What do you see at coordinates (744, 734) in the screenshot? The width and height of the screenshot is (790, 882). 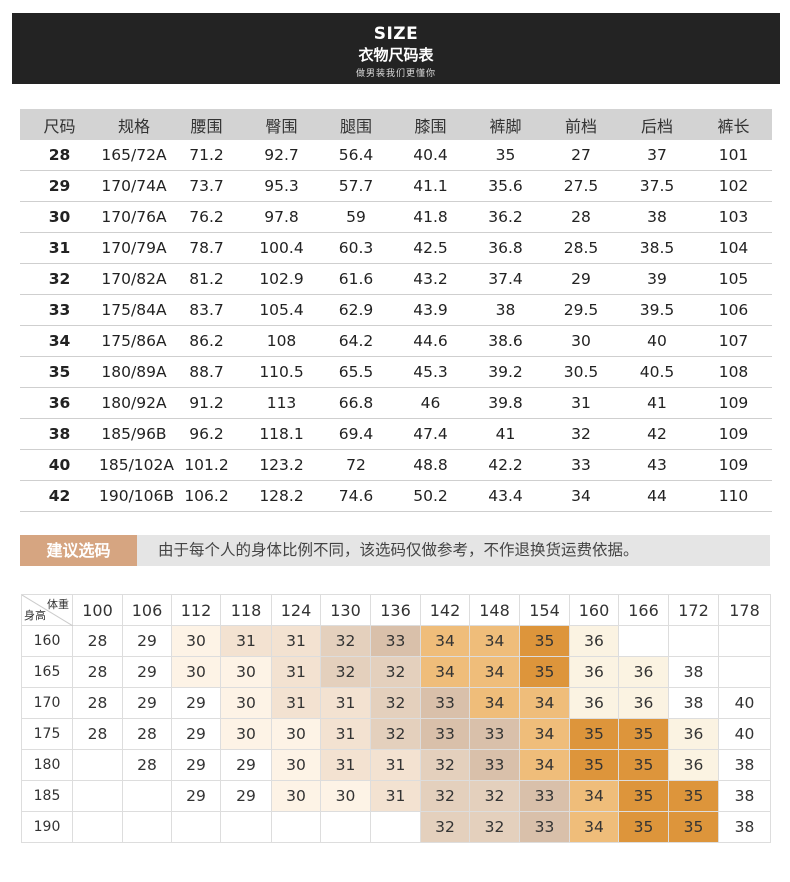 I see `recommended-size-cell: 40` at bounding box center [744, 734].